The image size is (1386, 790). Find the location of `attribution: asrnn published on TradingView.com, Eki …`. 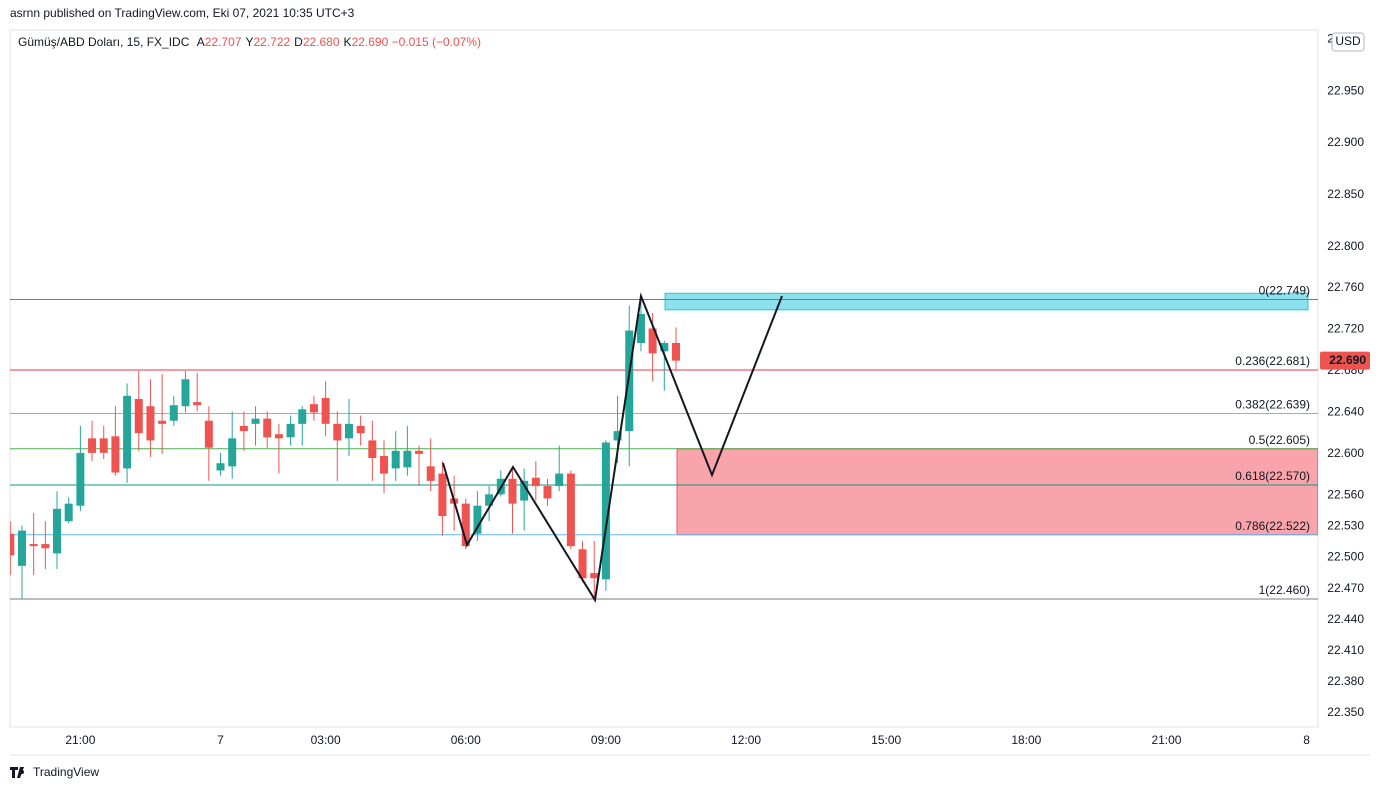

attribution: asrnn published on TradingView.com, Eki … is located at coordinates (182, 13).